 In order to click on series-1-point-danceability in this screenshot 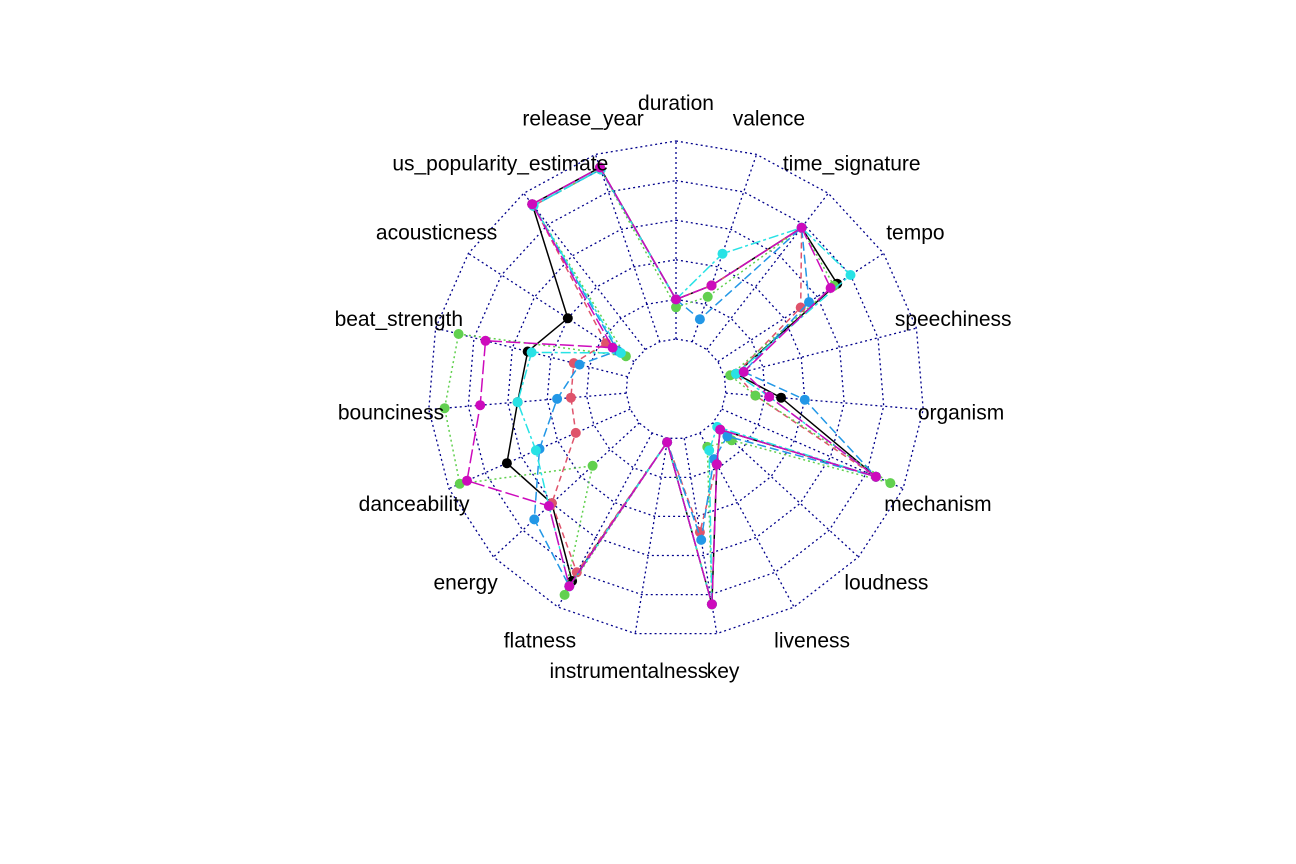, I will do `click(506, 463)`.